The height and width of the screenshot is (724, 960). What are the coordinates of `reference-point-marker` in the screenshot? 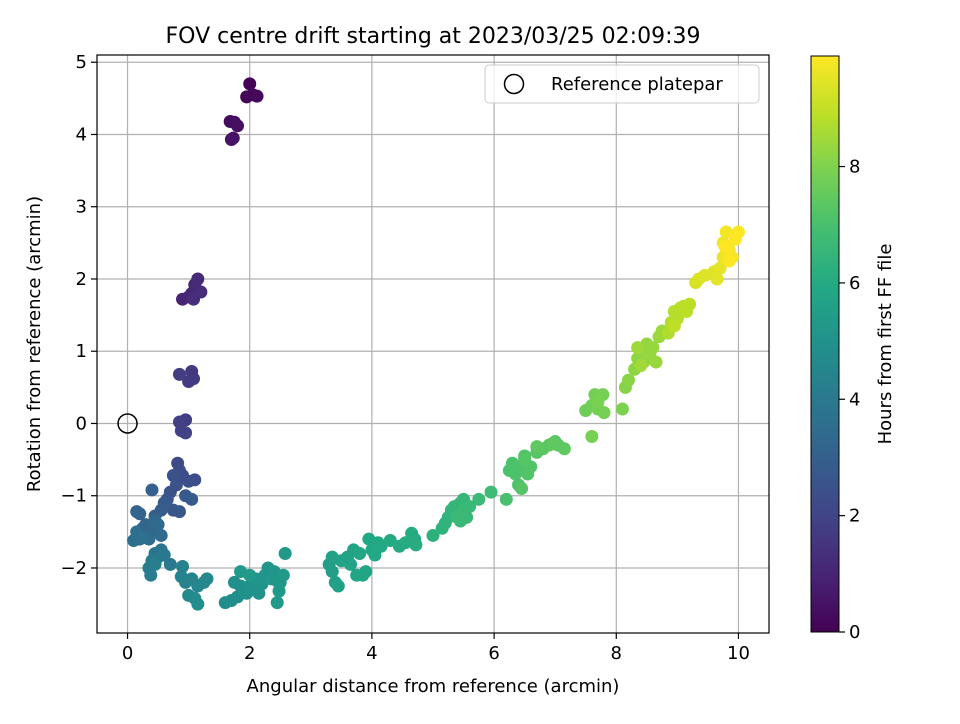 It's located at (127, 423).